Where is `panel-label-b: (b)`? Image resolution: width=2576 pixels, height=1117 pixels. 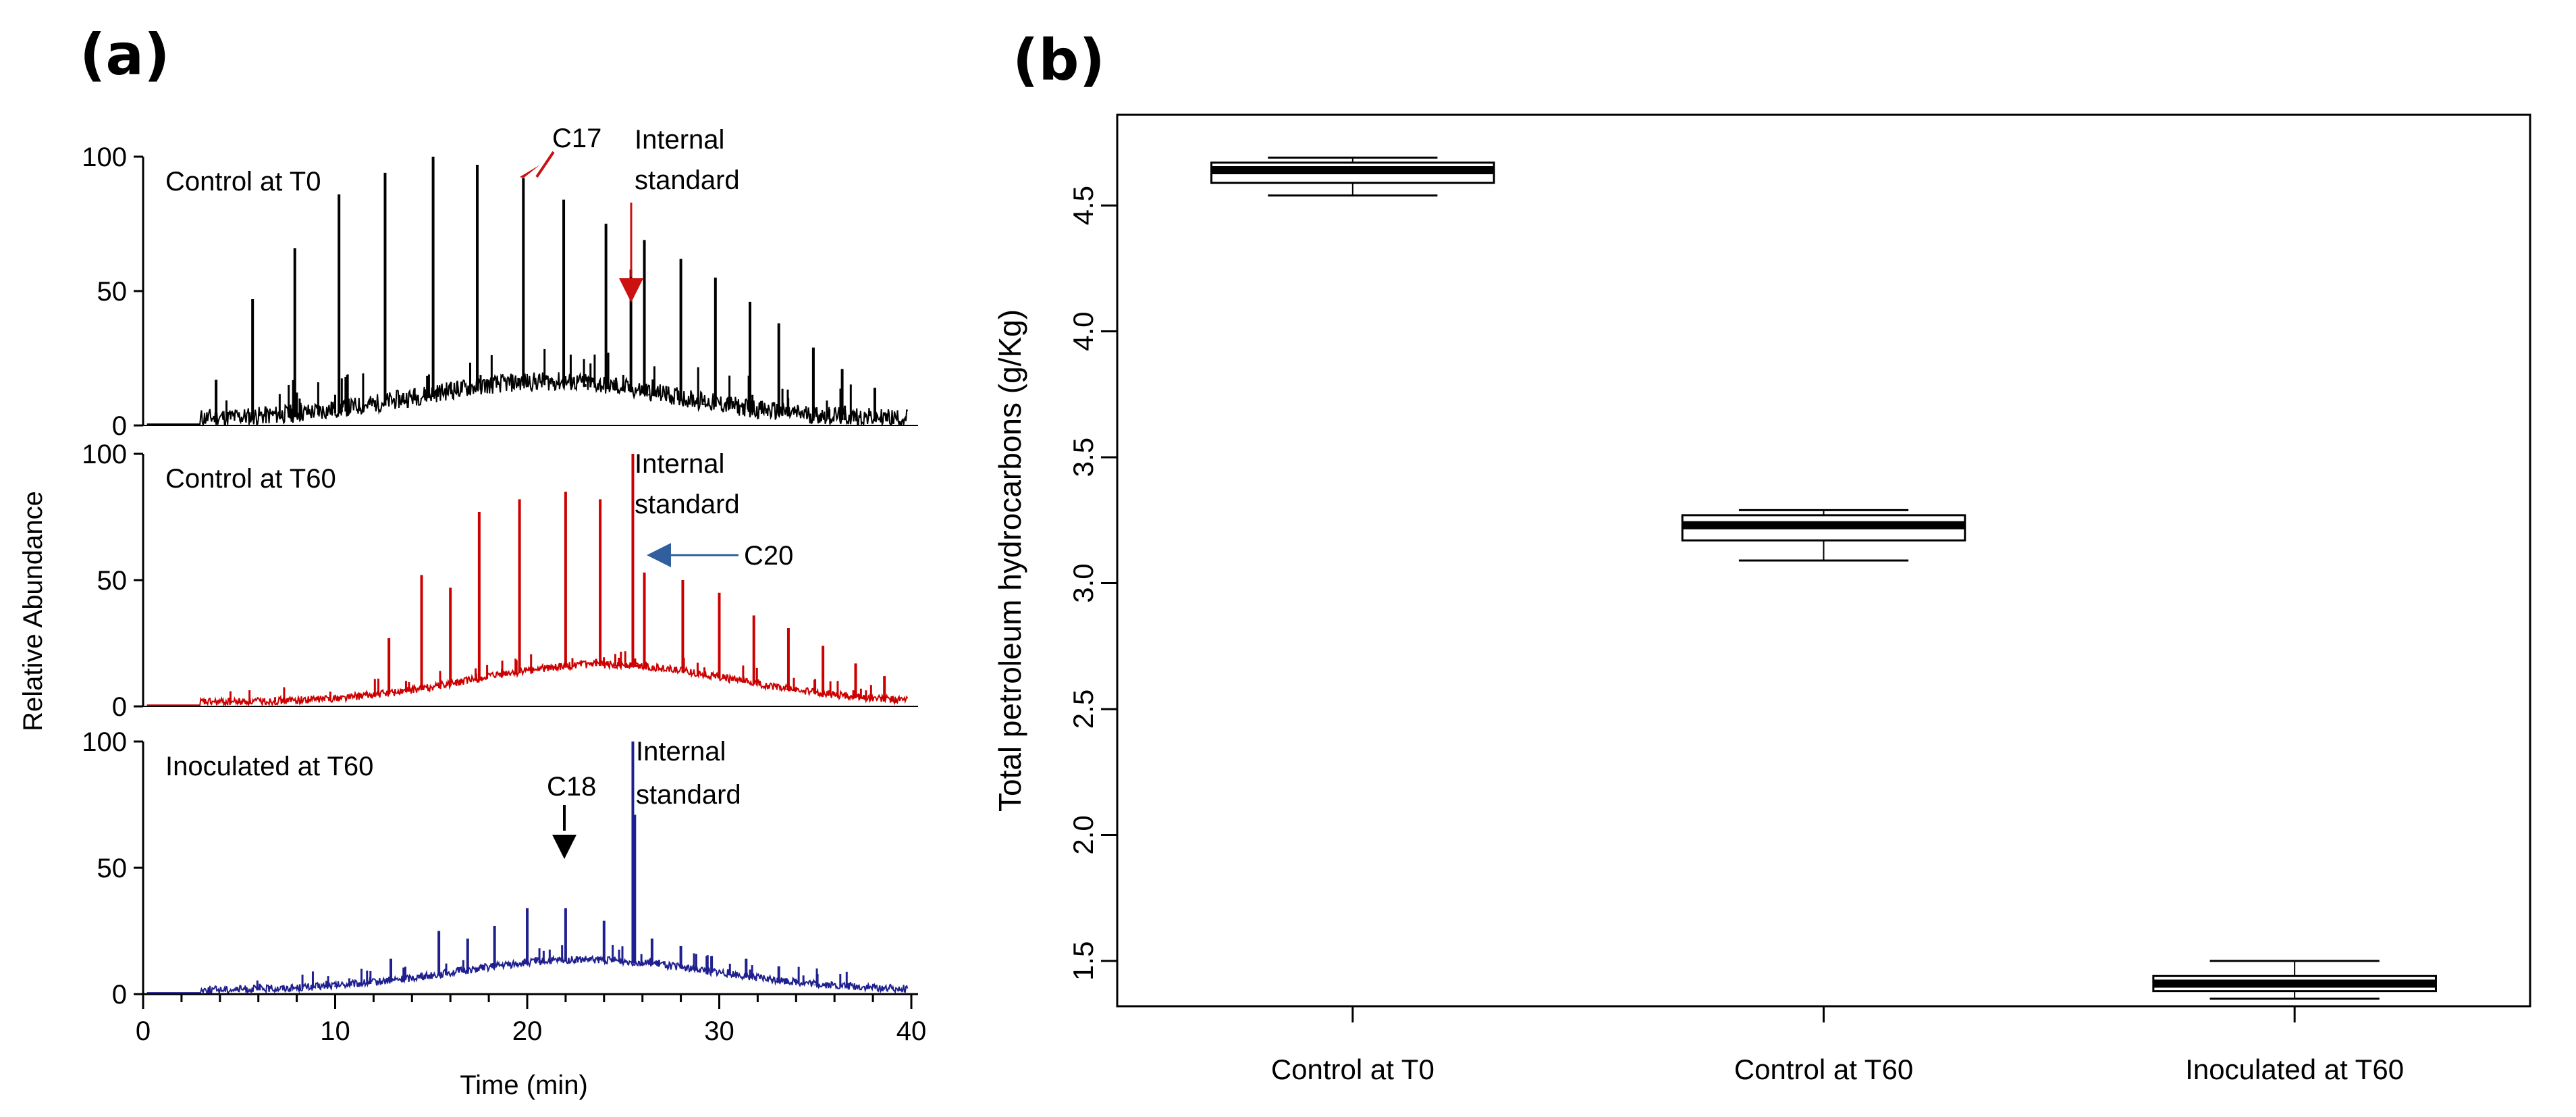 panel-label-b: (b) is located at coordinates (1059, 60).